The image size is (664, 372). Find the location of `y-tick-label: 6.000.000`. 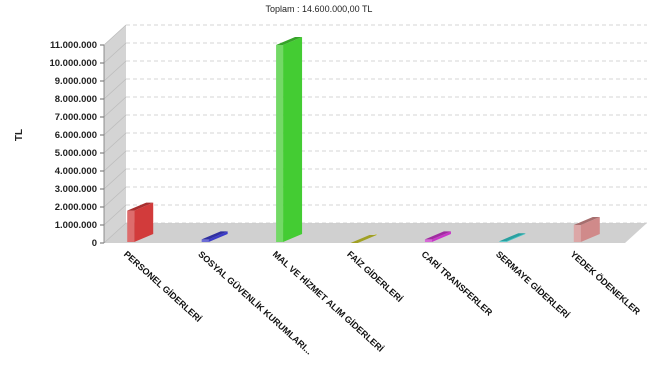

y-tick-label: 6.000.000 is located at coordinates (76, 135).